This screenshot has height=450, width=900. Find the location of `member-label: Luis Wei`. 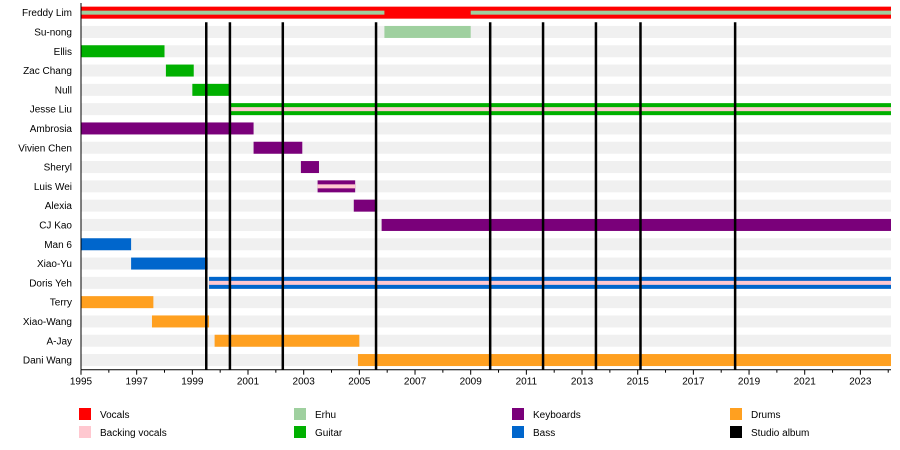

member-label: Luis Wei is located at coordinates (53, 187).